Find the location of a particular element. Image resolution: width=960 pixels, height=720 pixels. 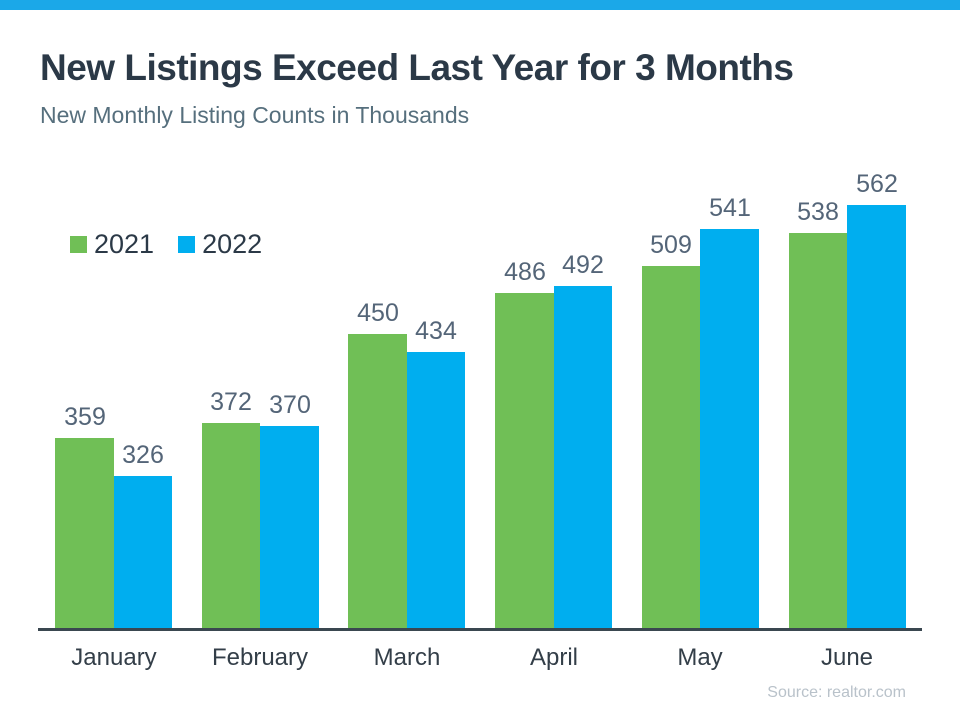

source-attribution: Source: realtor.com is located at coordinates (836, 692).